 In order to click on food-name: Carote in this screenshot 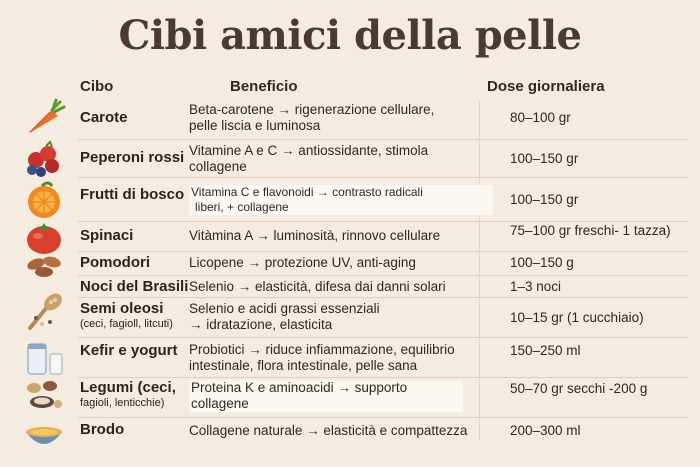, I will do `click(104, 117)`.